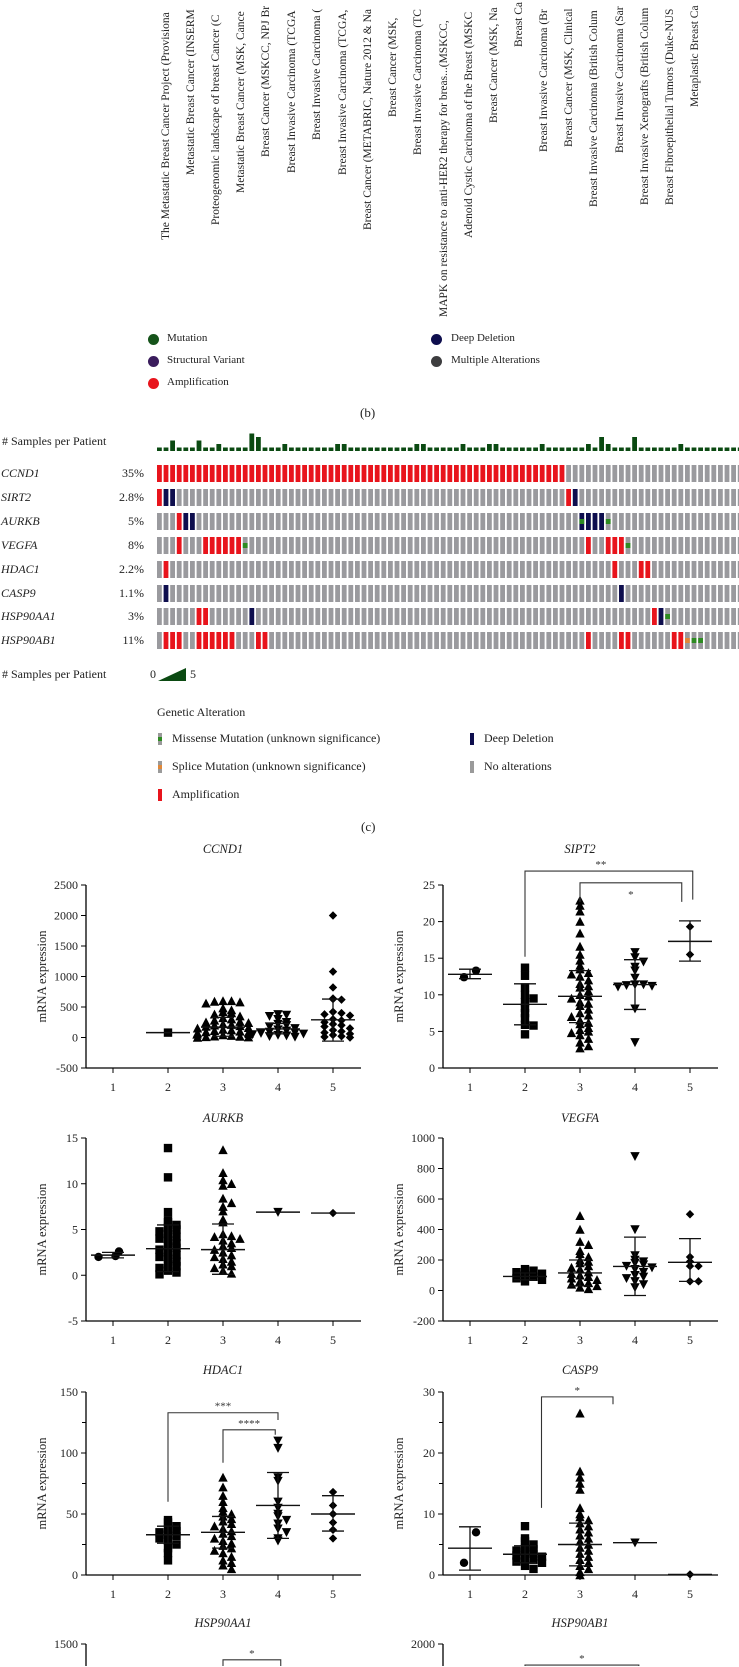  I want to click on significance-bracket, so click(631, 892).